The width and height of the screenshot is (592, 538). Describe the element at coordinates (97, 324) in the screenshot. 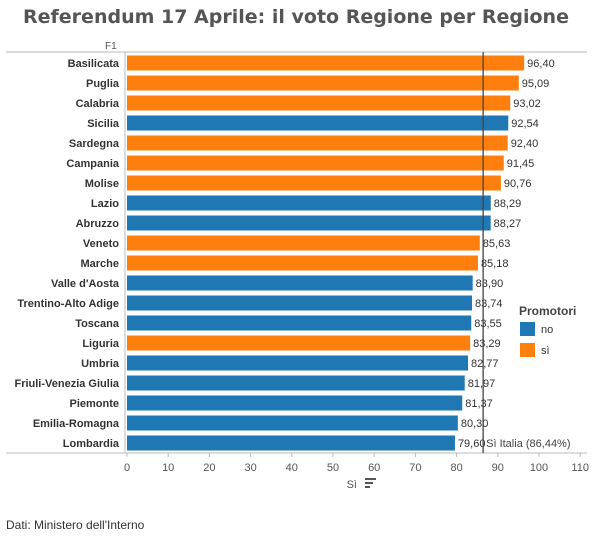

I see `category-label: Toscana` at that location.